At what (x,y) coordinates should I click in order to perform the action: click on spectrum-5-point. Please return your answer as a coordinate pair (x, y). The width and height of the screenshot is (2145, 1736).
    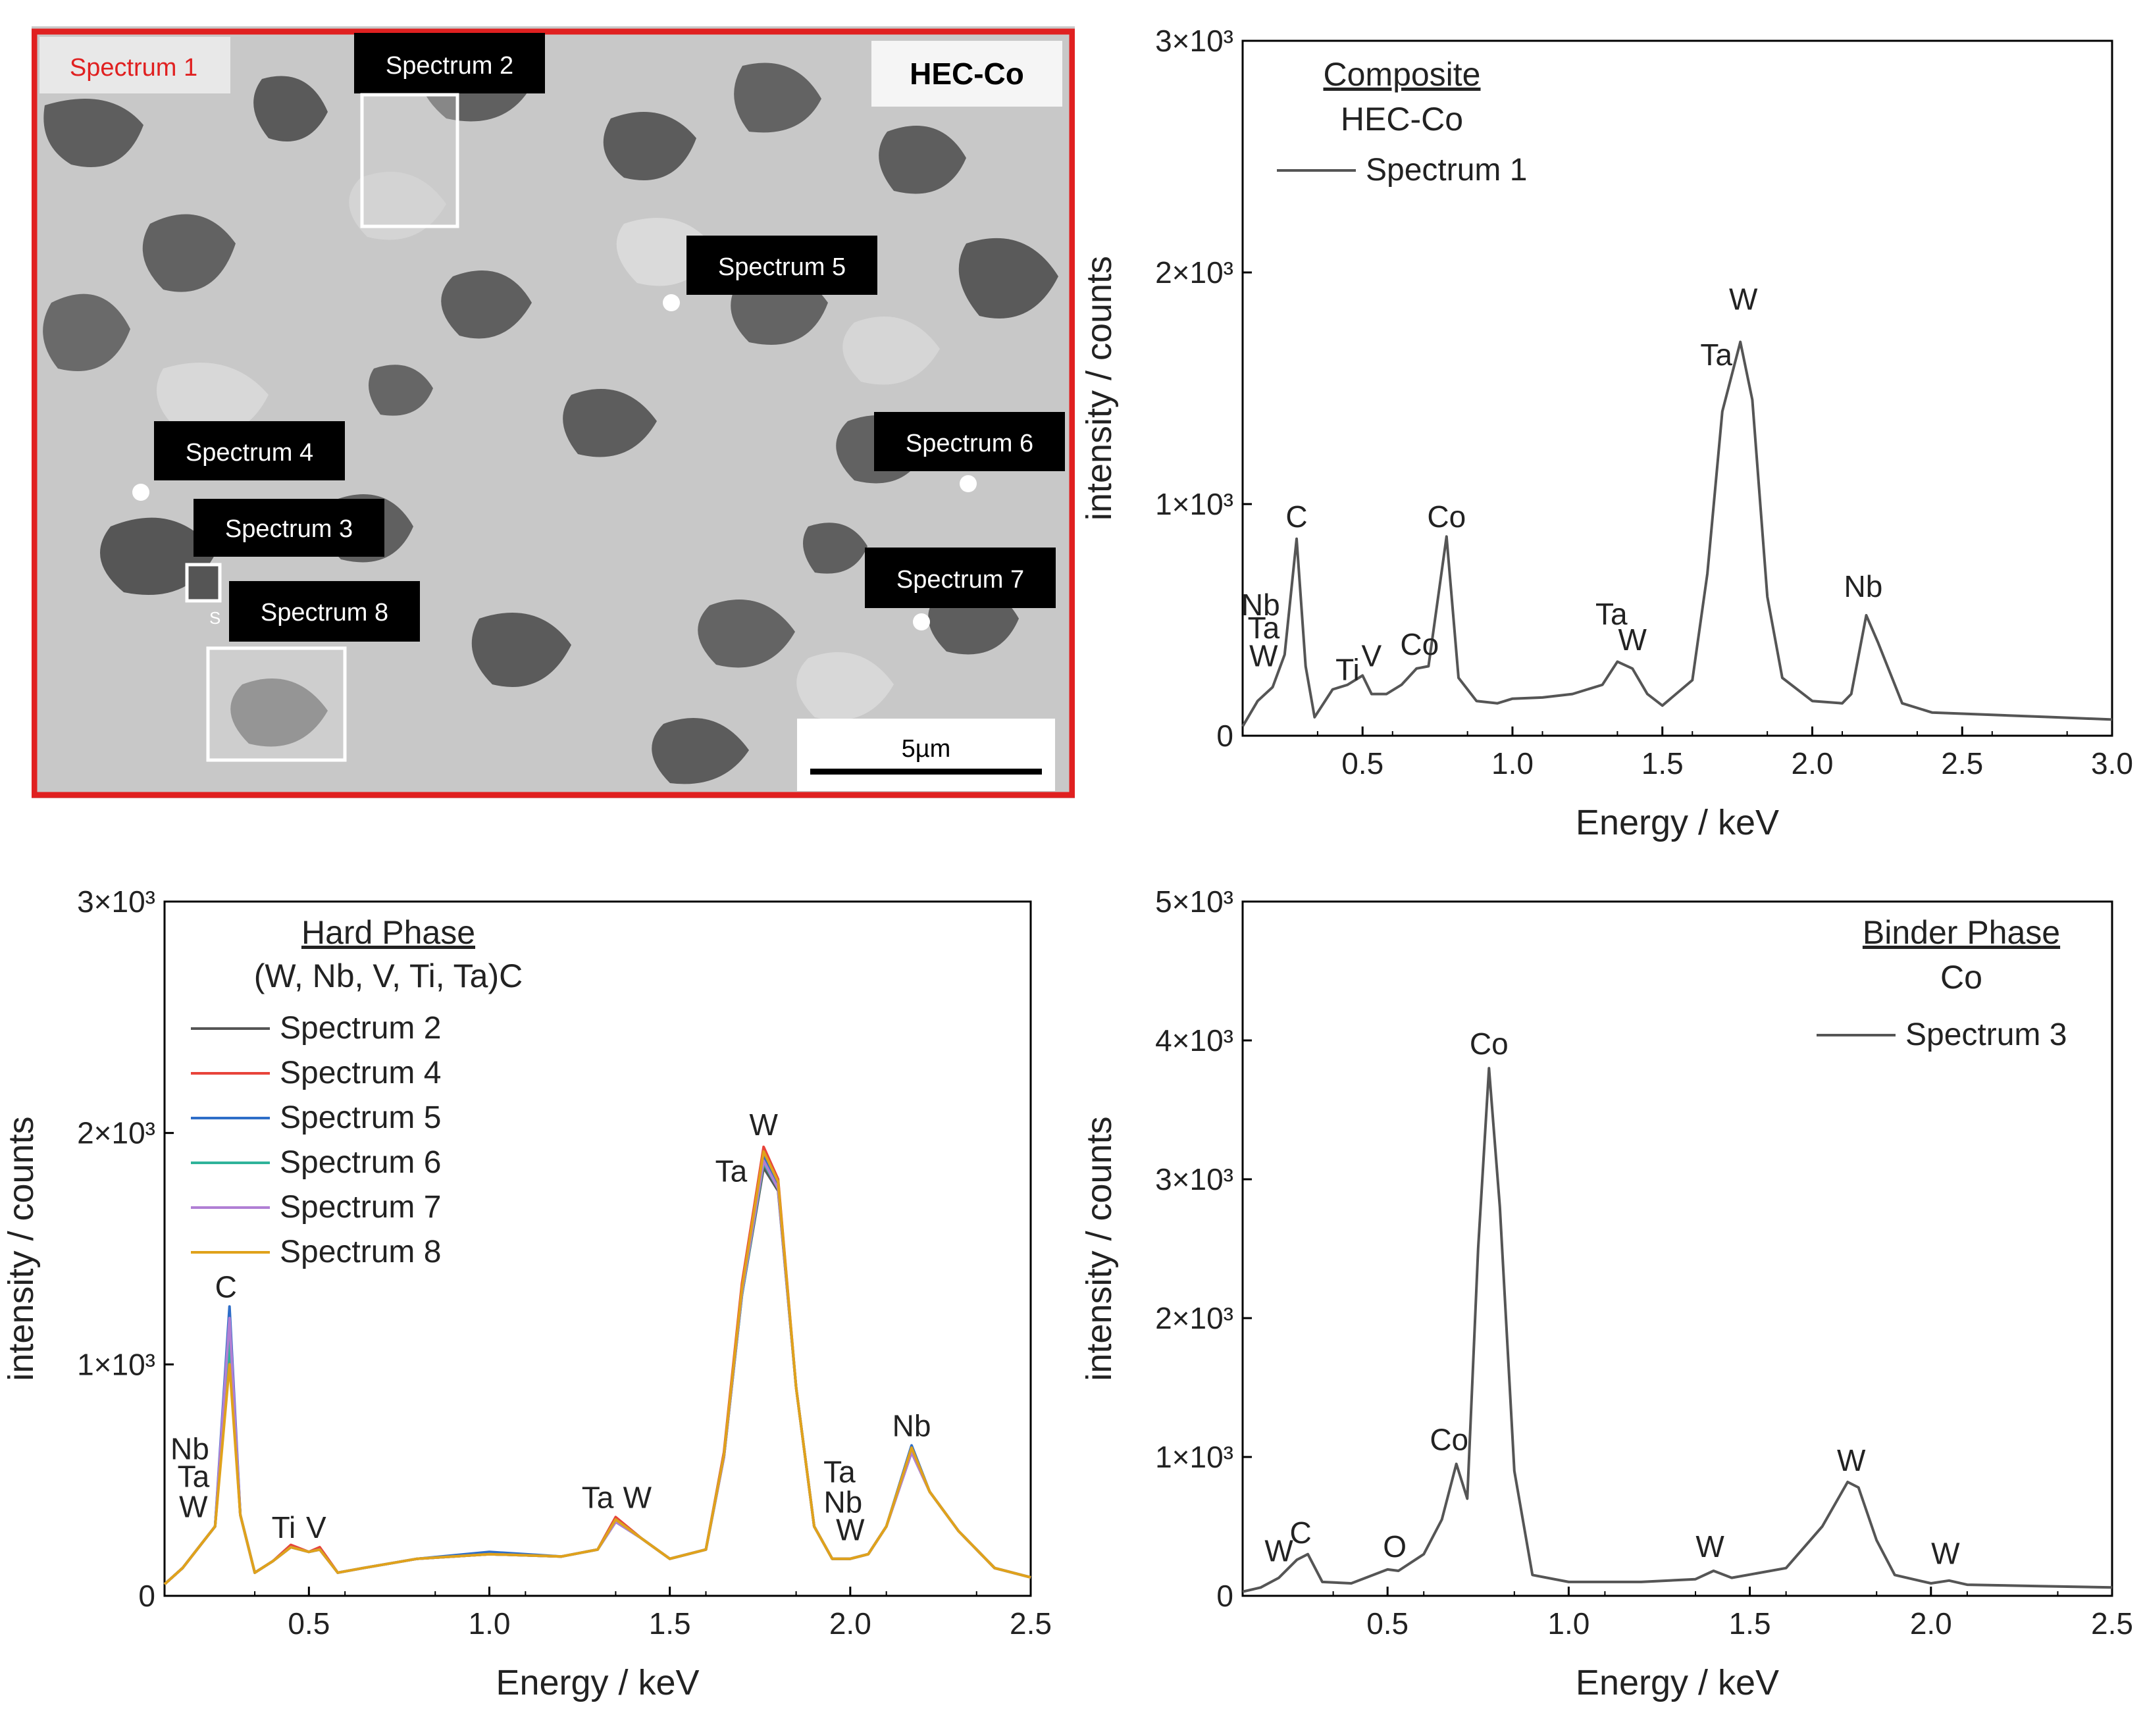
    Looking at the image, I should click on (671, 302).